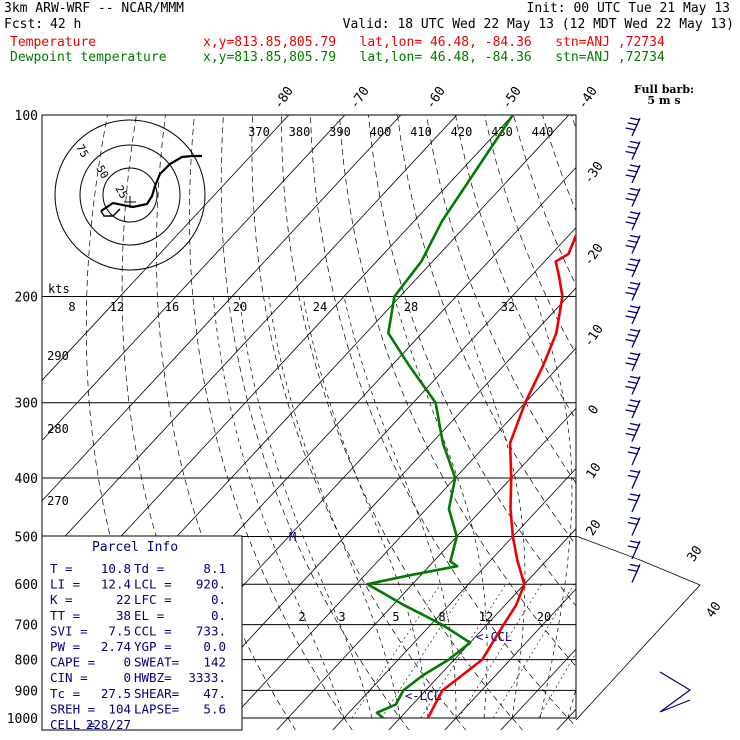 Image resolution: width=740 pixels, height=740 pixels. What do you see at coordinates (320, 307) in the screenshot?
I see `hodograph-speed-label: 24` at bounding box center [320, 307].